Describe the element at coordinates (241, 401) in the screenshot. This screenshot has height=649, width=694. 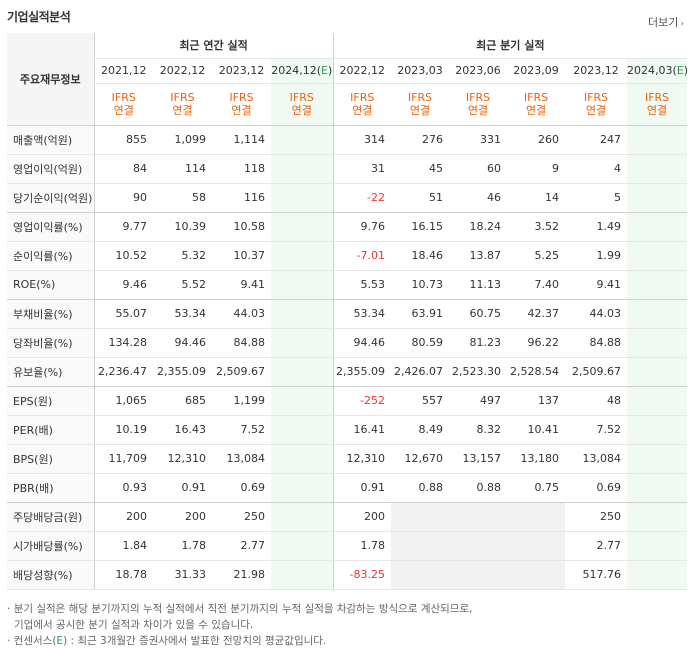
I see `annual-cell: 1,199` at that location.